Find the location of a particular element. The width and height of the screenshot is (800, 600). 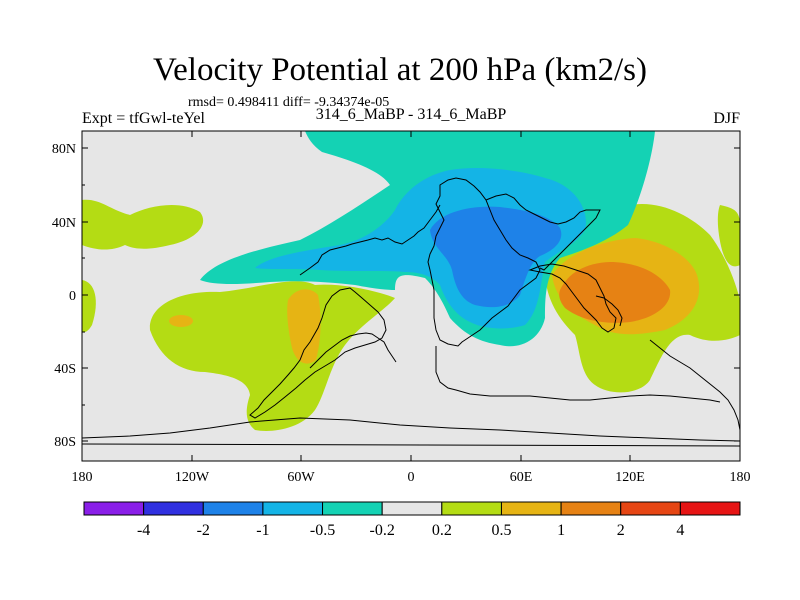

lat-tick-label: 40S is located at coordinates (65, 369).